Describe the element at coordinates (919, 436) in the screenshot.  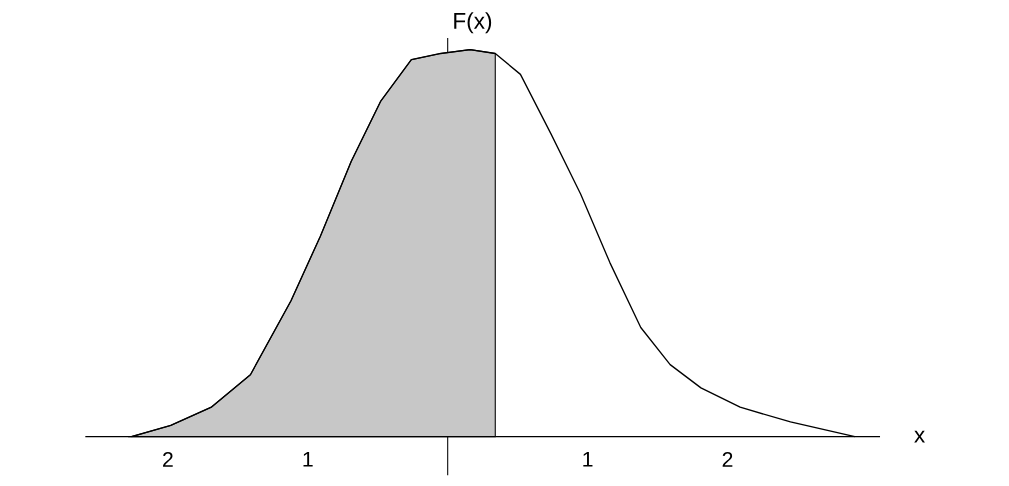
I see `x-axis-title: x` at that location.